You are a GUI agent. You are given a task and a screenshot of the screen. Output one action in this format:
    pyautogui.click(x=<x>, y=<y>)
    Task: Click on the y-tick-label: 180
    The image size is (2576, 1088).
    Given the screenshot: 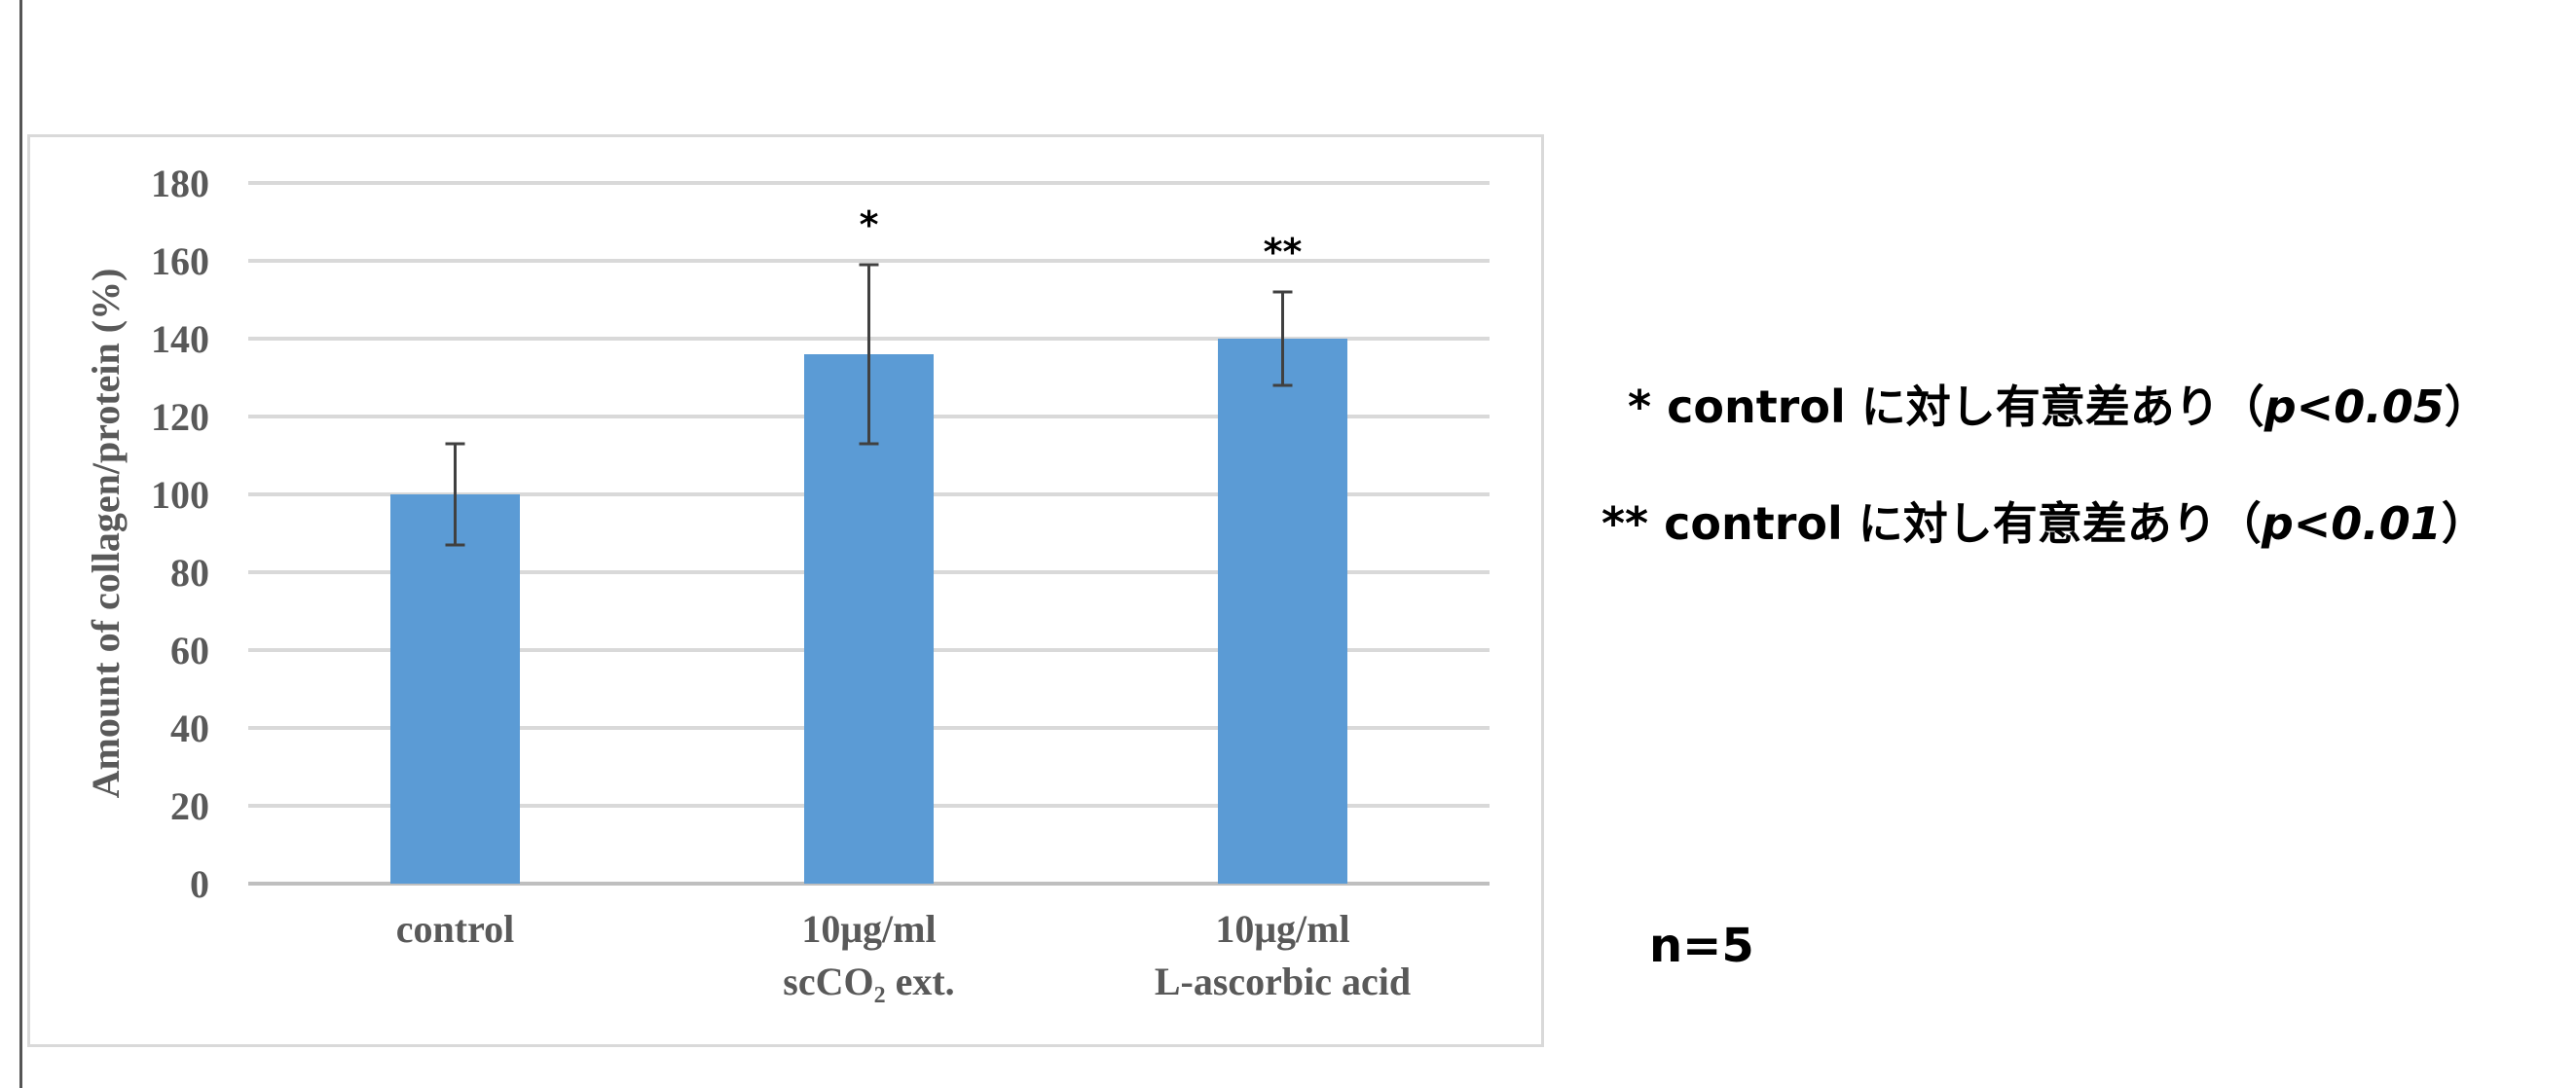 What is the action you would take?
    pyautogui.click(x=180, y=183)
    